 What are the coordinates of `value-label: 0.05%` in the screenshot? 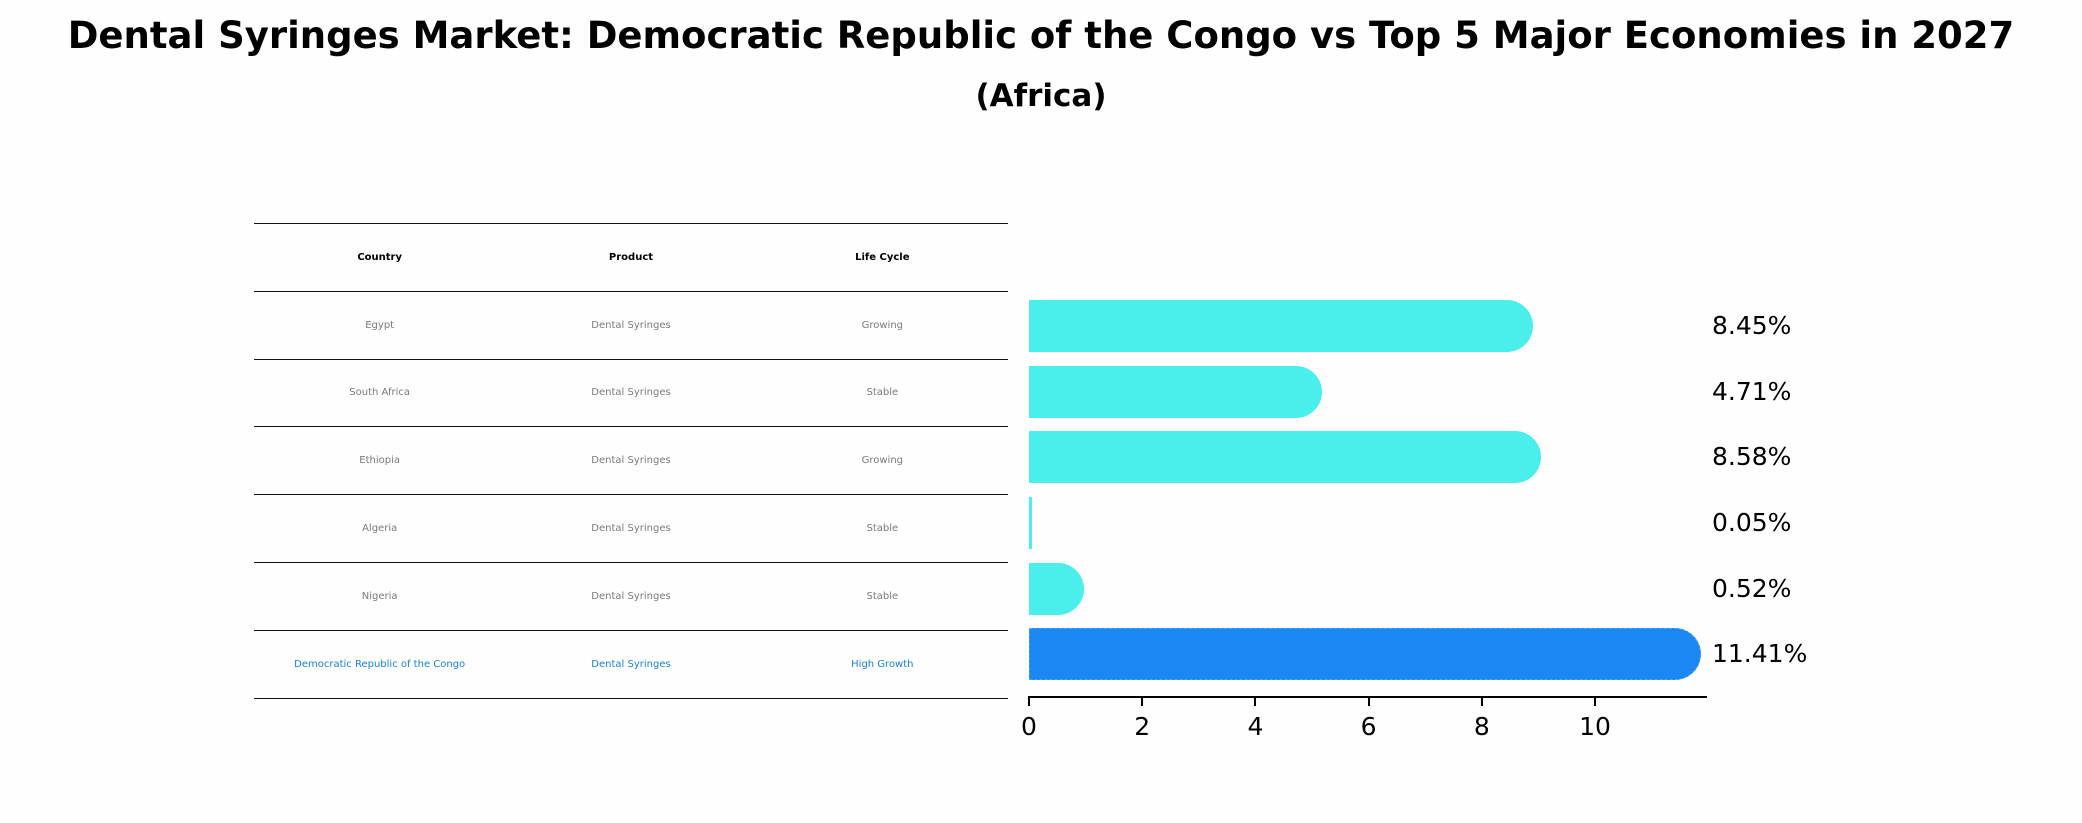 It's located at (1752, 522).